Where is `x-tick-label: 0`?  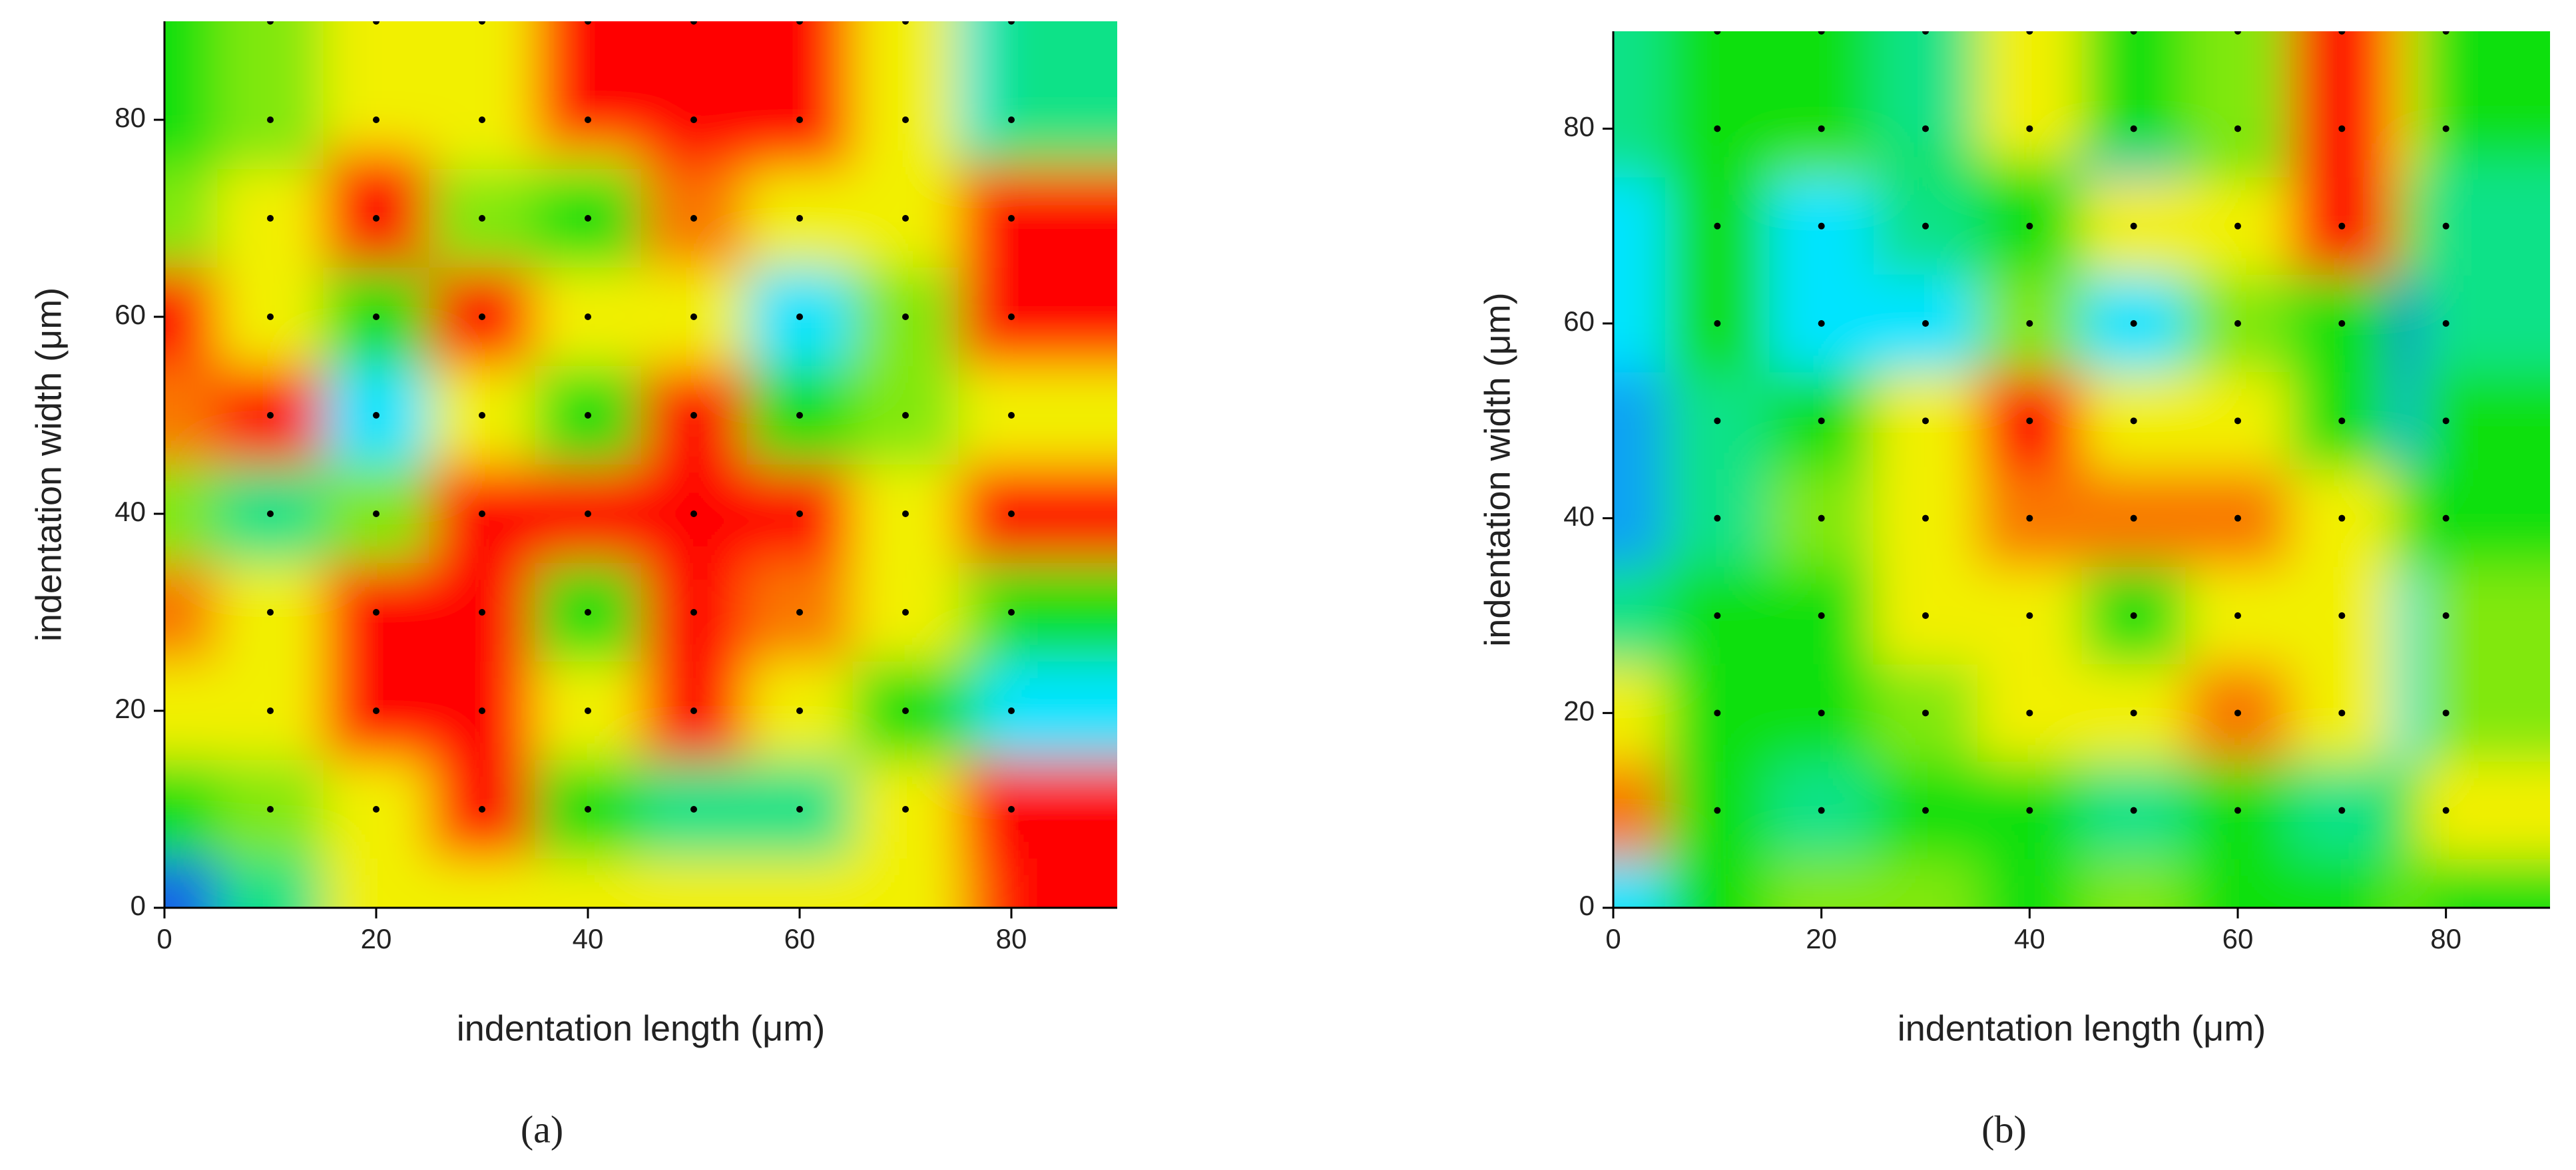 x-tick-label: 0 is located at coordinates (164, 938).